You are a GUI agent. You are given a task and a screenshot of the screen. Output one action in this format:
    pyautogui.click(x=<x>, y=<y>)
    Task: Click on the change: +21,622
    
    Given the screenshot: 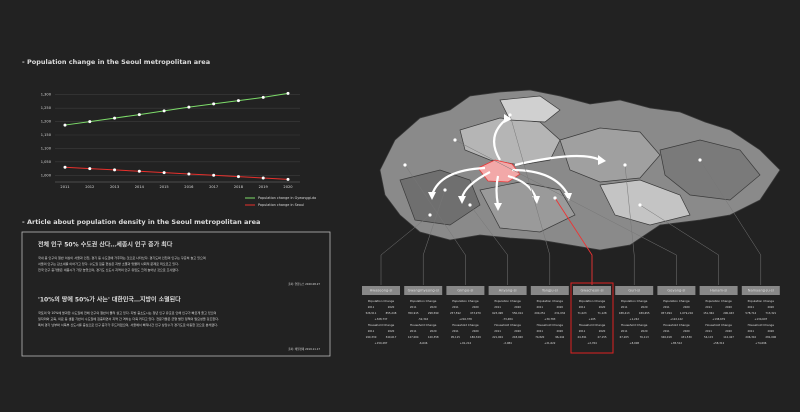 What is the action you would take?
    pyautogui.click(x=550, y=343)
    